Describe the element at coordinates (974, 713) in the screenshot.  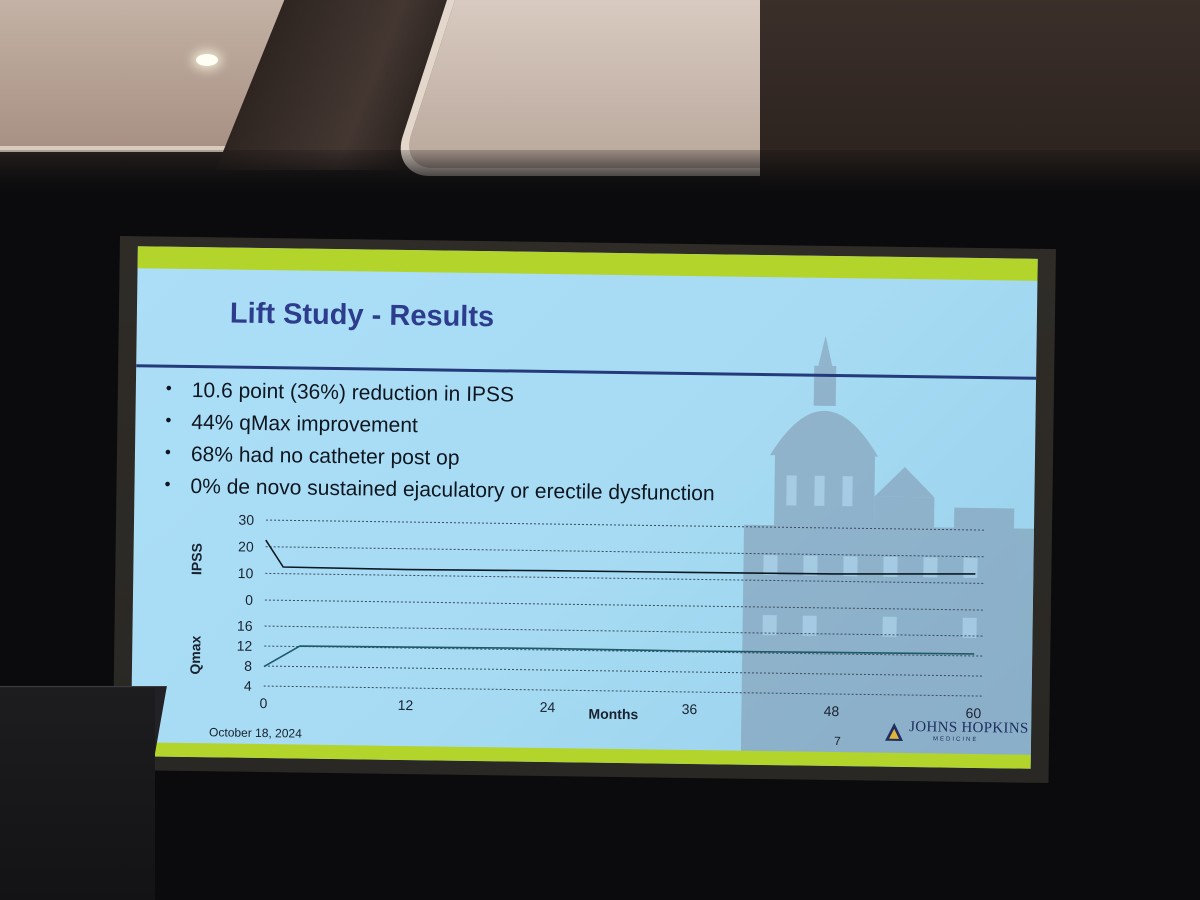
I see `x-tick-label: 60` at that location.